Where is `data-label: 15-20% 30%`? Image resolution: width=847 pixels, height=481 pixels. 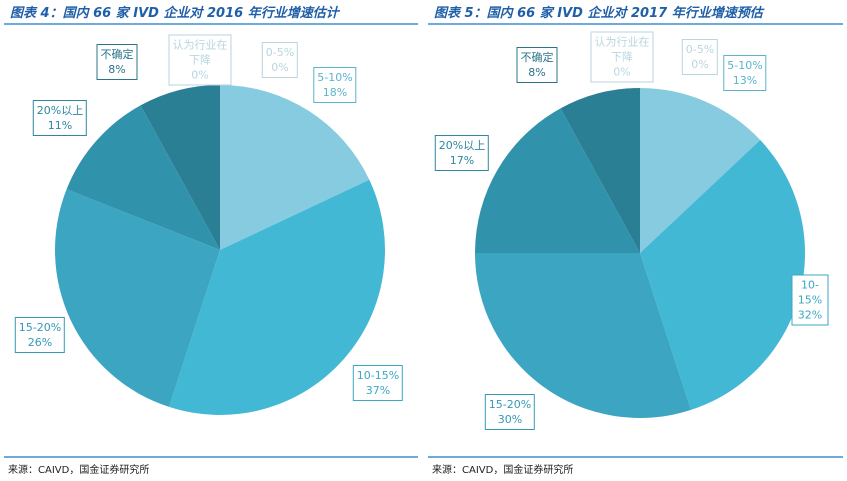
data-label: 15-20% 30% is located at coordinates (510, 412).